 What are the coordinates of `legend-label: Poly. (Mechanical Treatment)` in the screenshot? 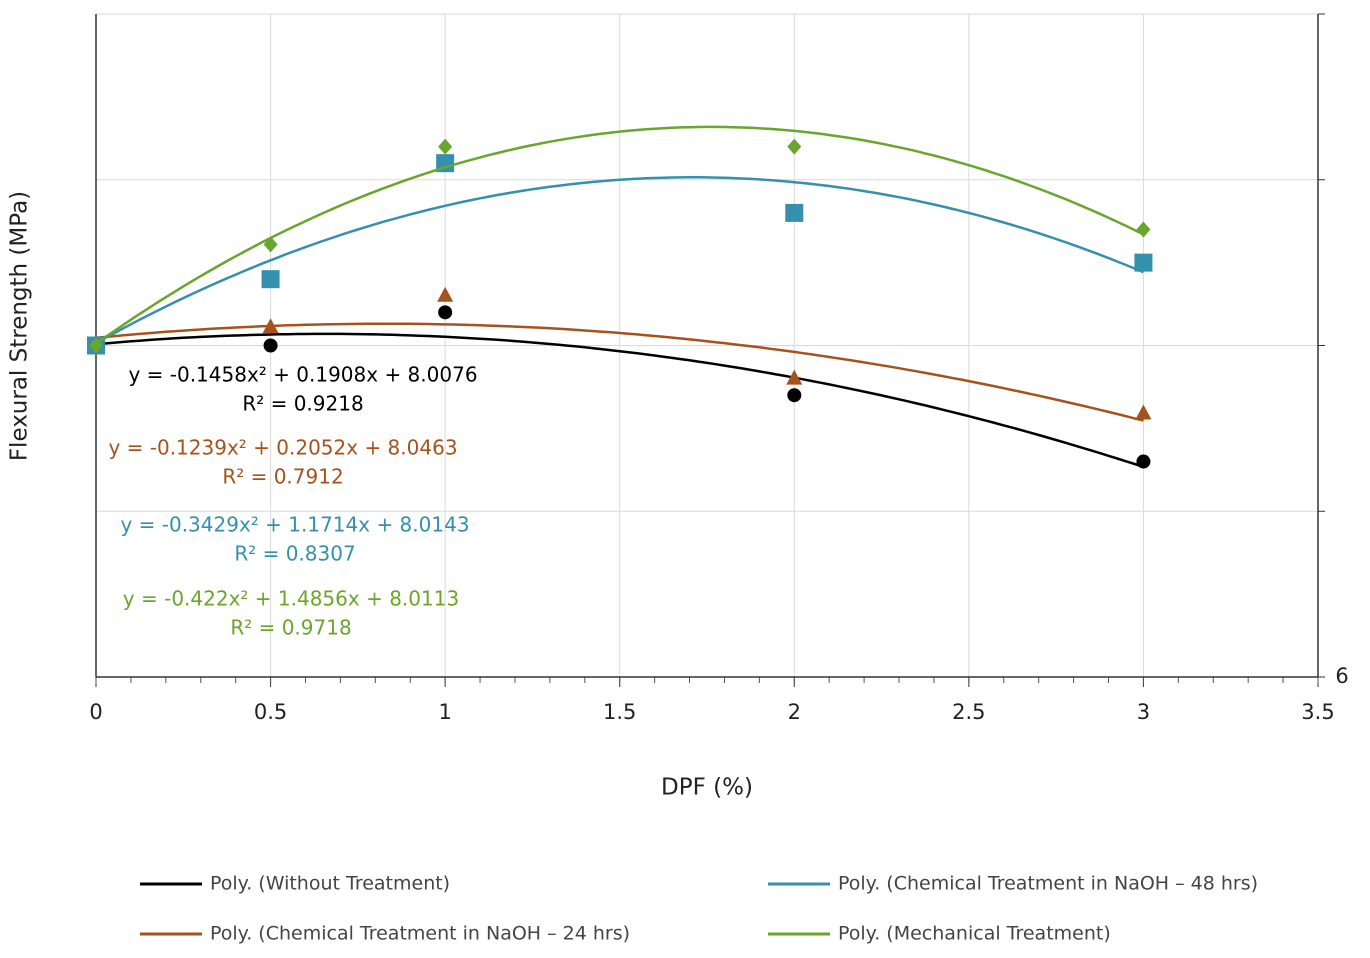 It's located at (974, 934).